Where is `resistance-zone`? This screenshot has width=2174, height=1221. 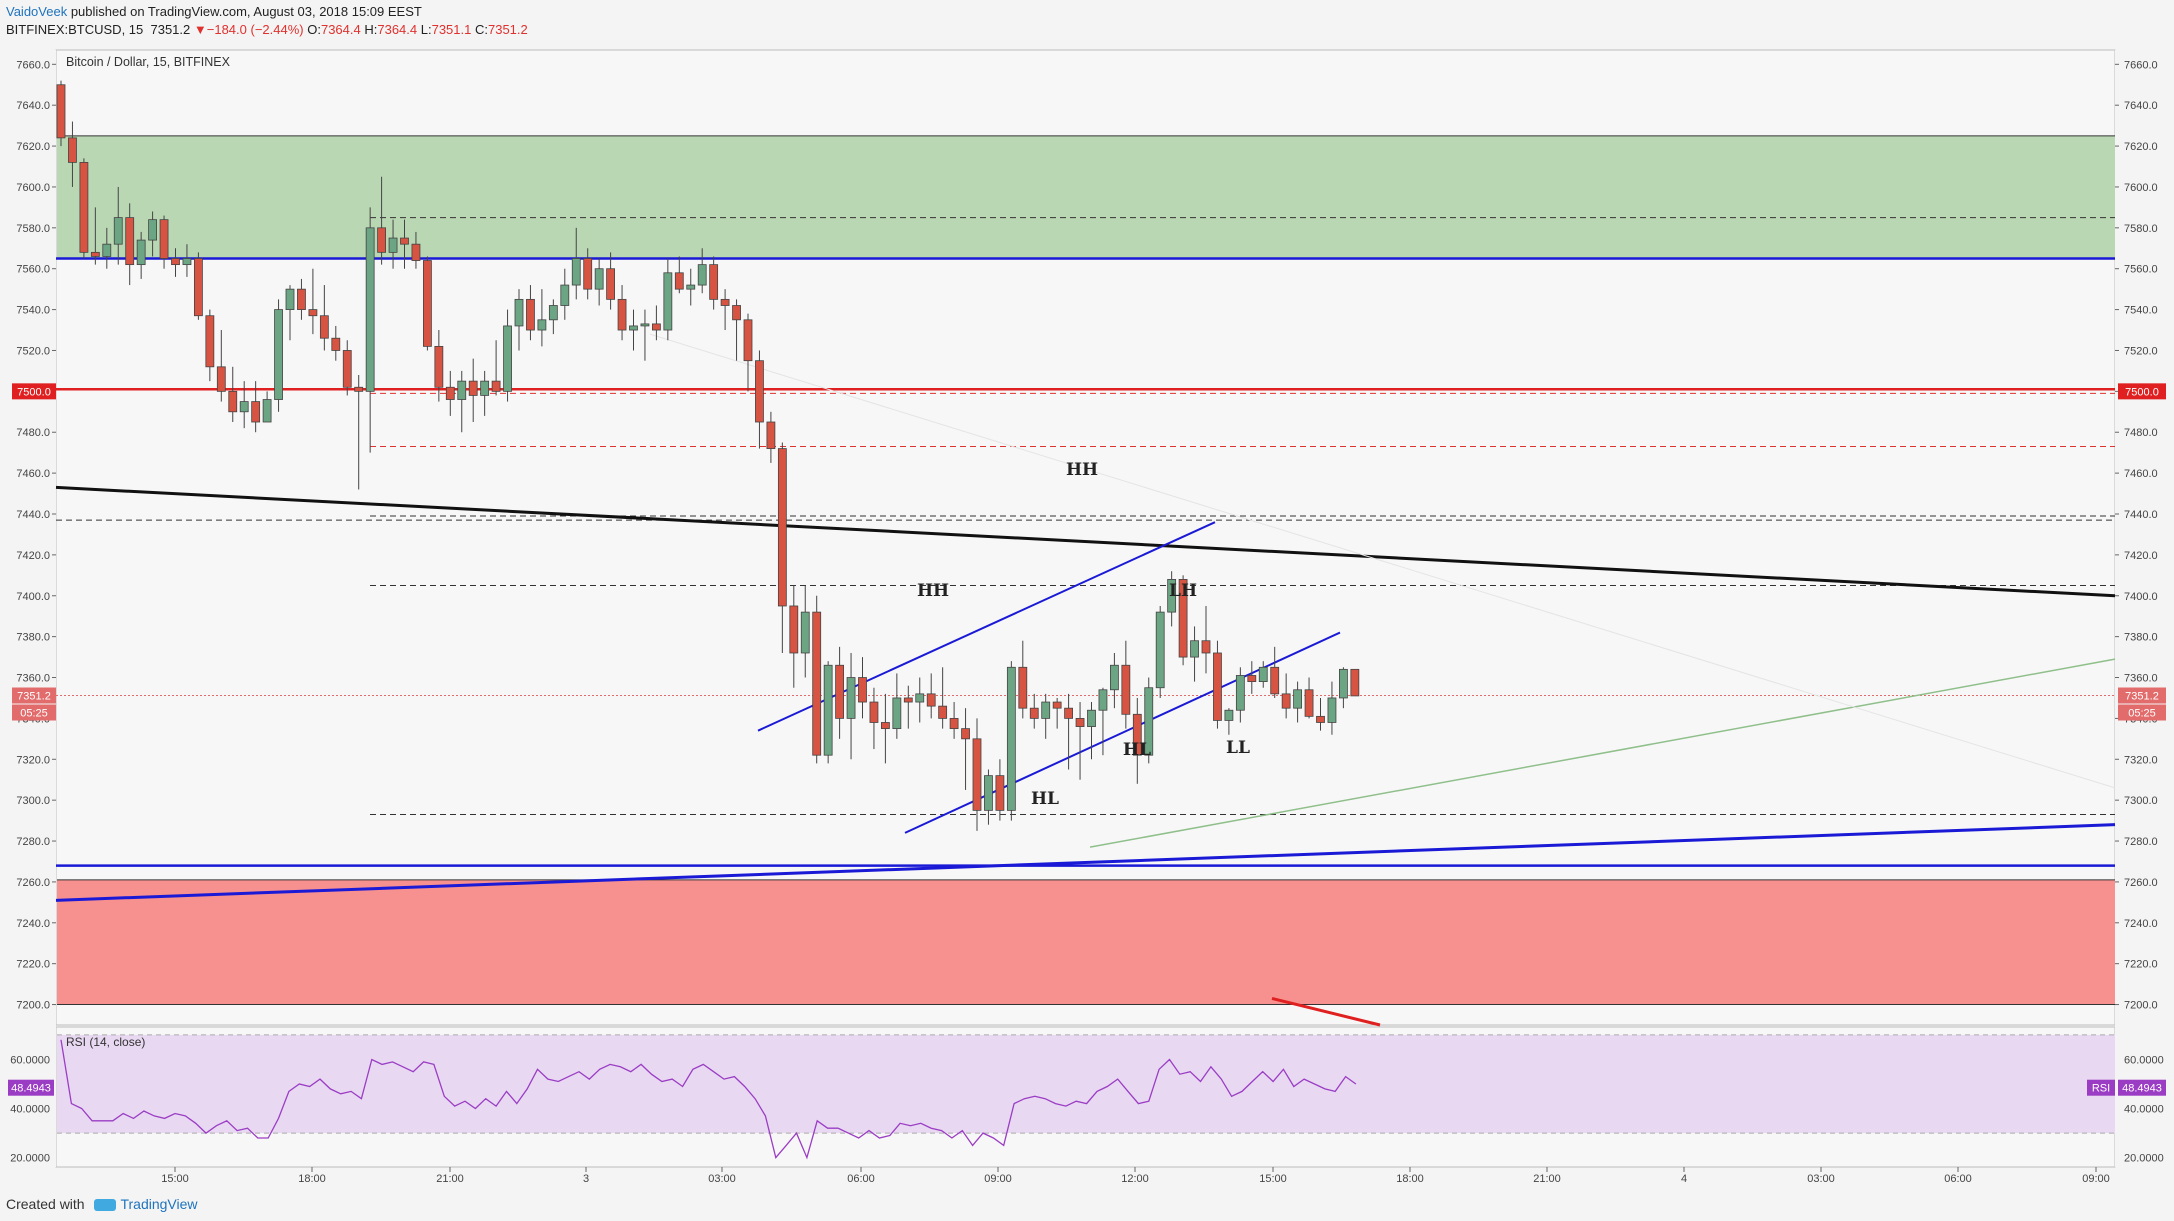
resistance-zone is located at coordinates (1086, 197).